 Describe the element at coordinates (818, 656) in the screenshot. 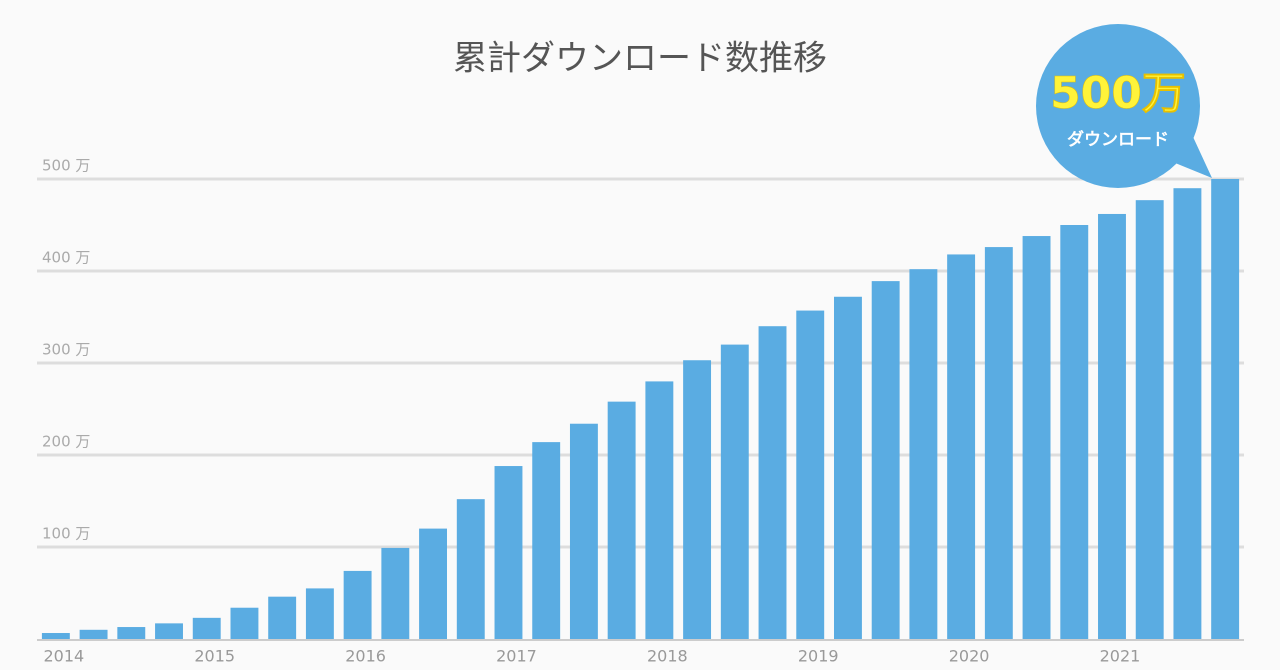

I see `x-tick-label: 2019` at that location.